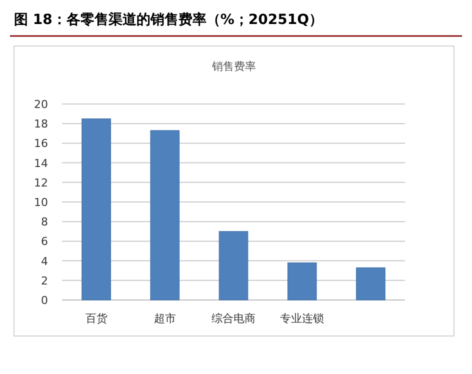 The width and height of the screenshot is (472, 374). Describe the element at coordinates (44, 222) in the screenshot. I see `y-tick-label: 8` at that location.